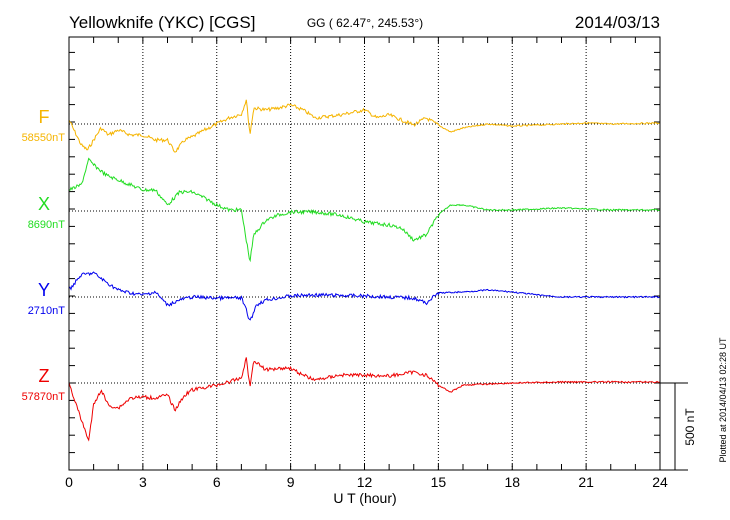 Image resolution: width=730 pixels, height=520 pixels. Describe the element at coordinates (44, 376) in the screenshot. I see `series-label-z: Z` at that location.